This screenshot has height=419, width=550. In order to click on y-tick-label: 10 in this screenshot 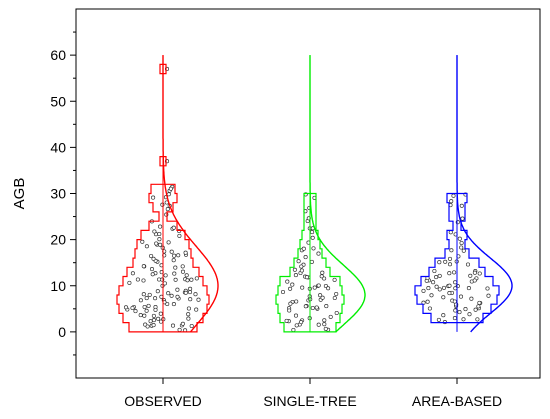, I will do `click(58, 286)`.